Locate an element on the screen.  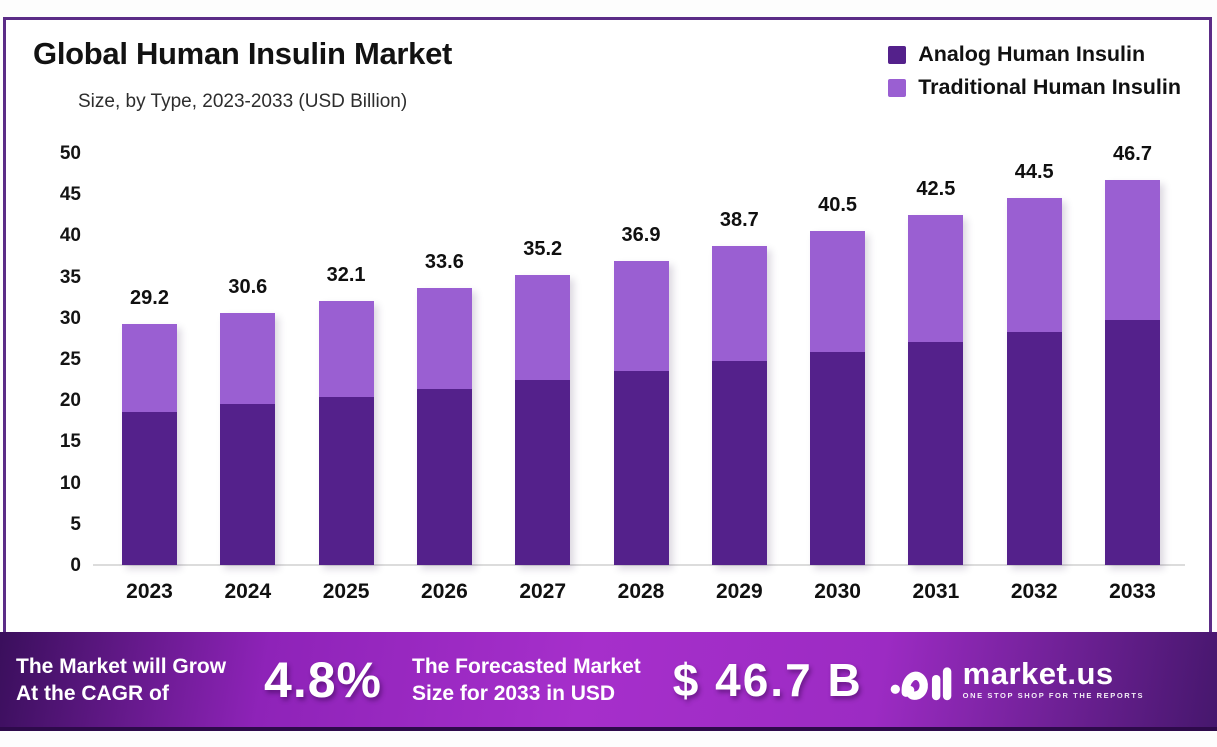
bar-total-label: 44.5 is located at coordinates (1034, 172).